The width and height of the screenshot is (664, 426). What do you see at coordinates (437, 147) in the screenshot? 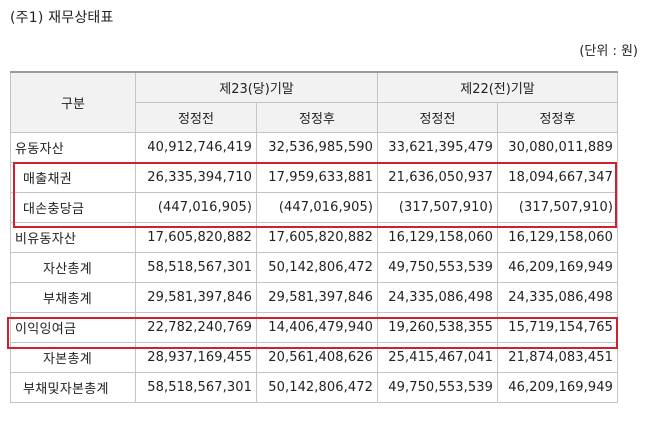
I see `cell-prior-before: 33,621,395,479` at bounding box center [437, 147].